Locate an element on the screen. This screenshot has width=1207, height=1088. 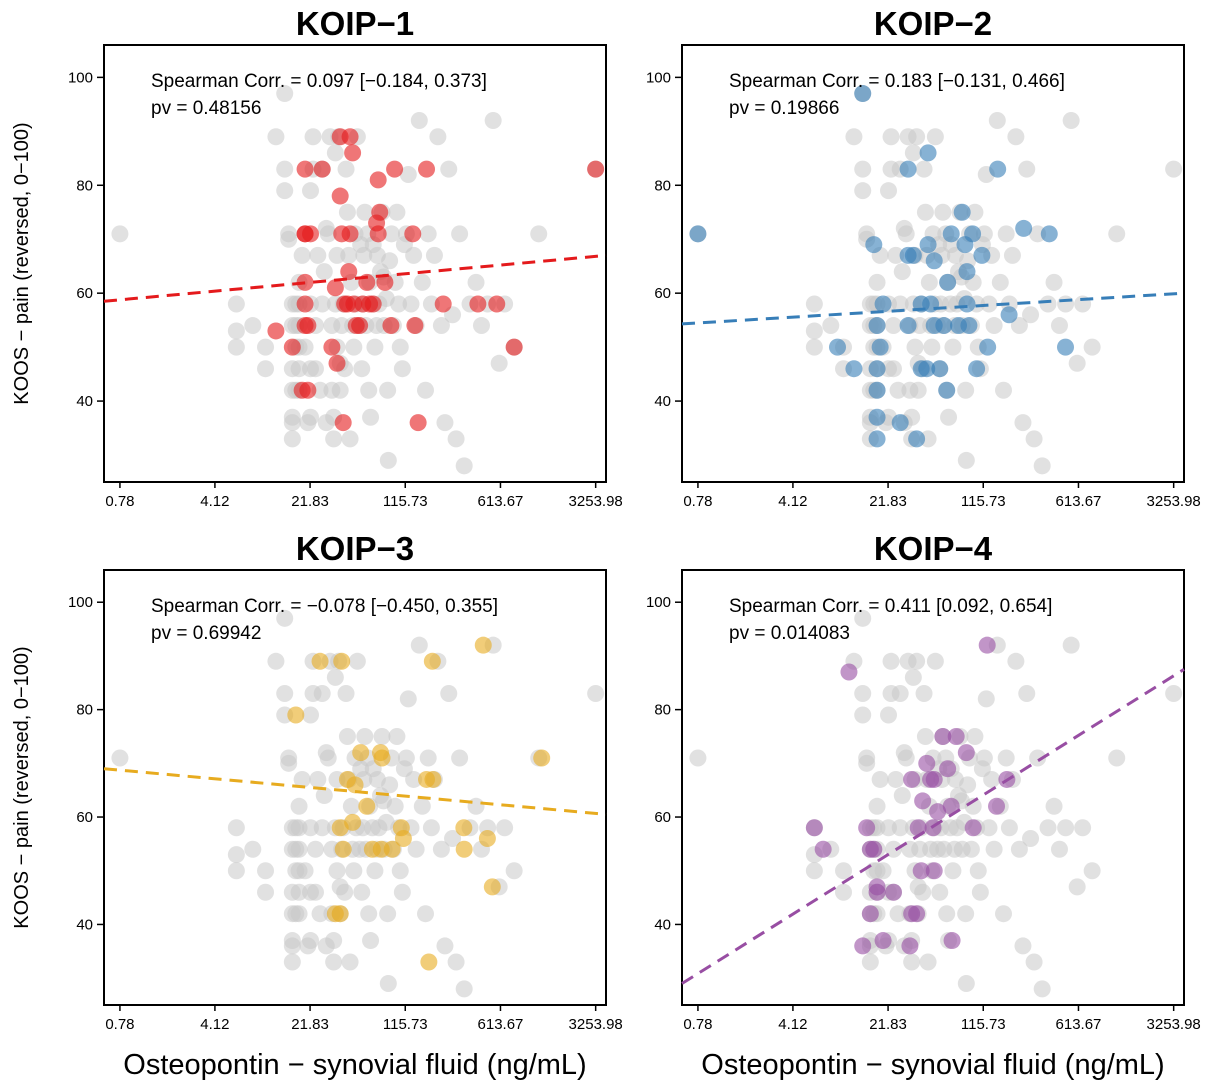
y-tick-label: 60 is located at coordinates (84, 817).